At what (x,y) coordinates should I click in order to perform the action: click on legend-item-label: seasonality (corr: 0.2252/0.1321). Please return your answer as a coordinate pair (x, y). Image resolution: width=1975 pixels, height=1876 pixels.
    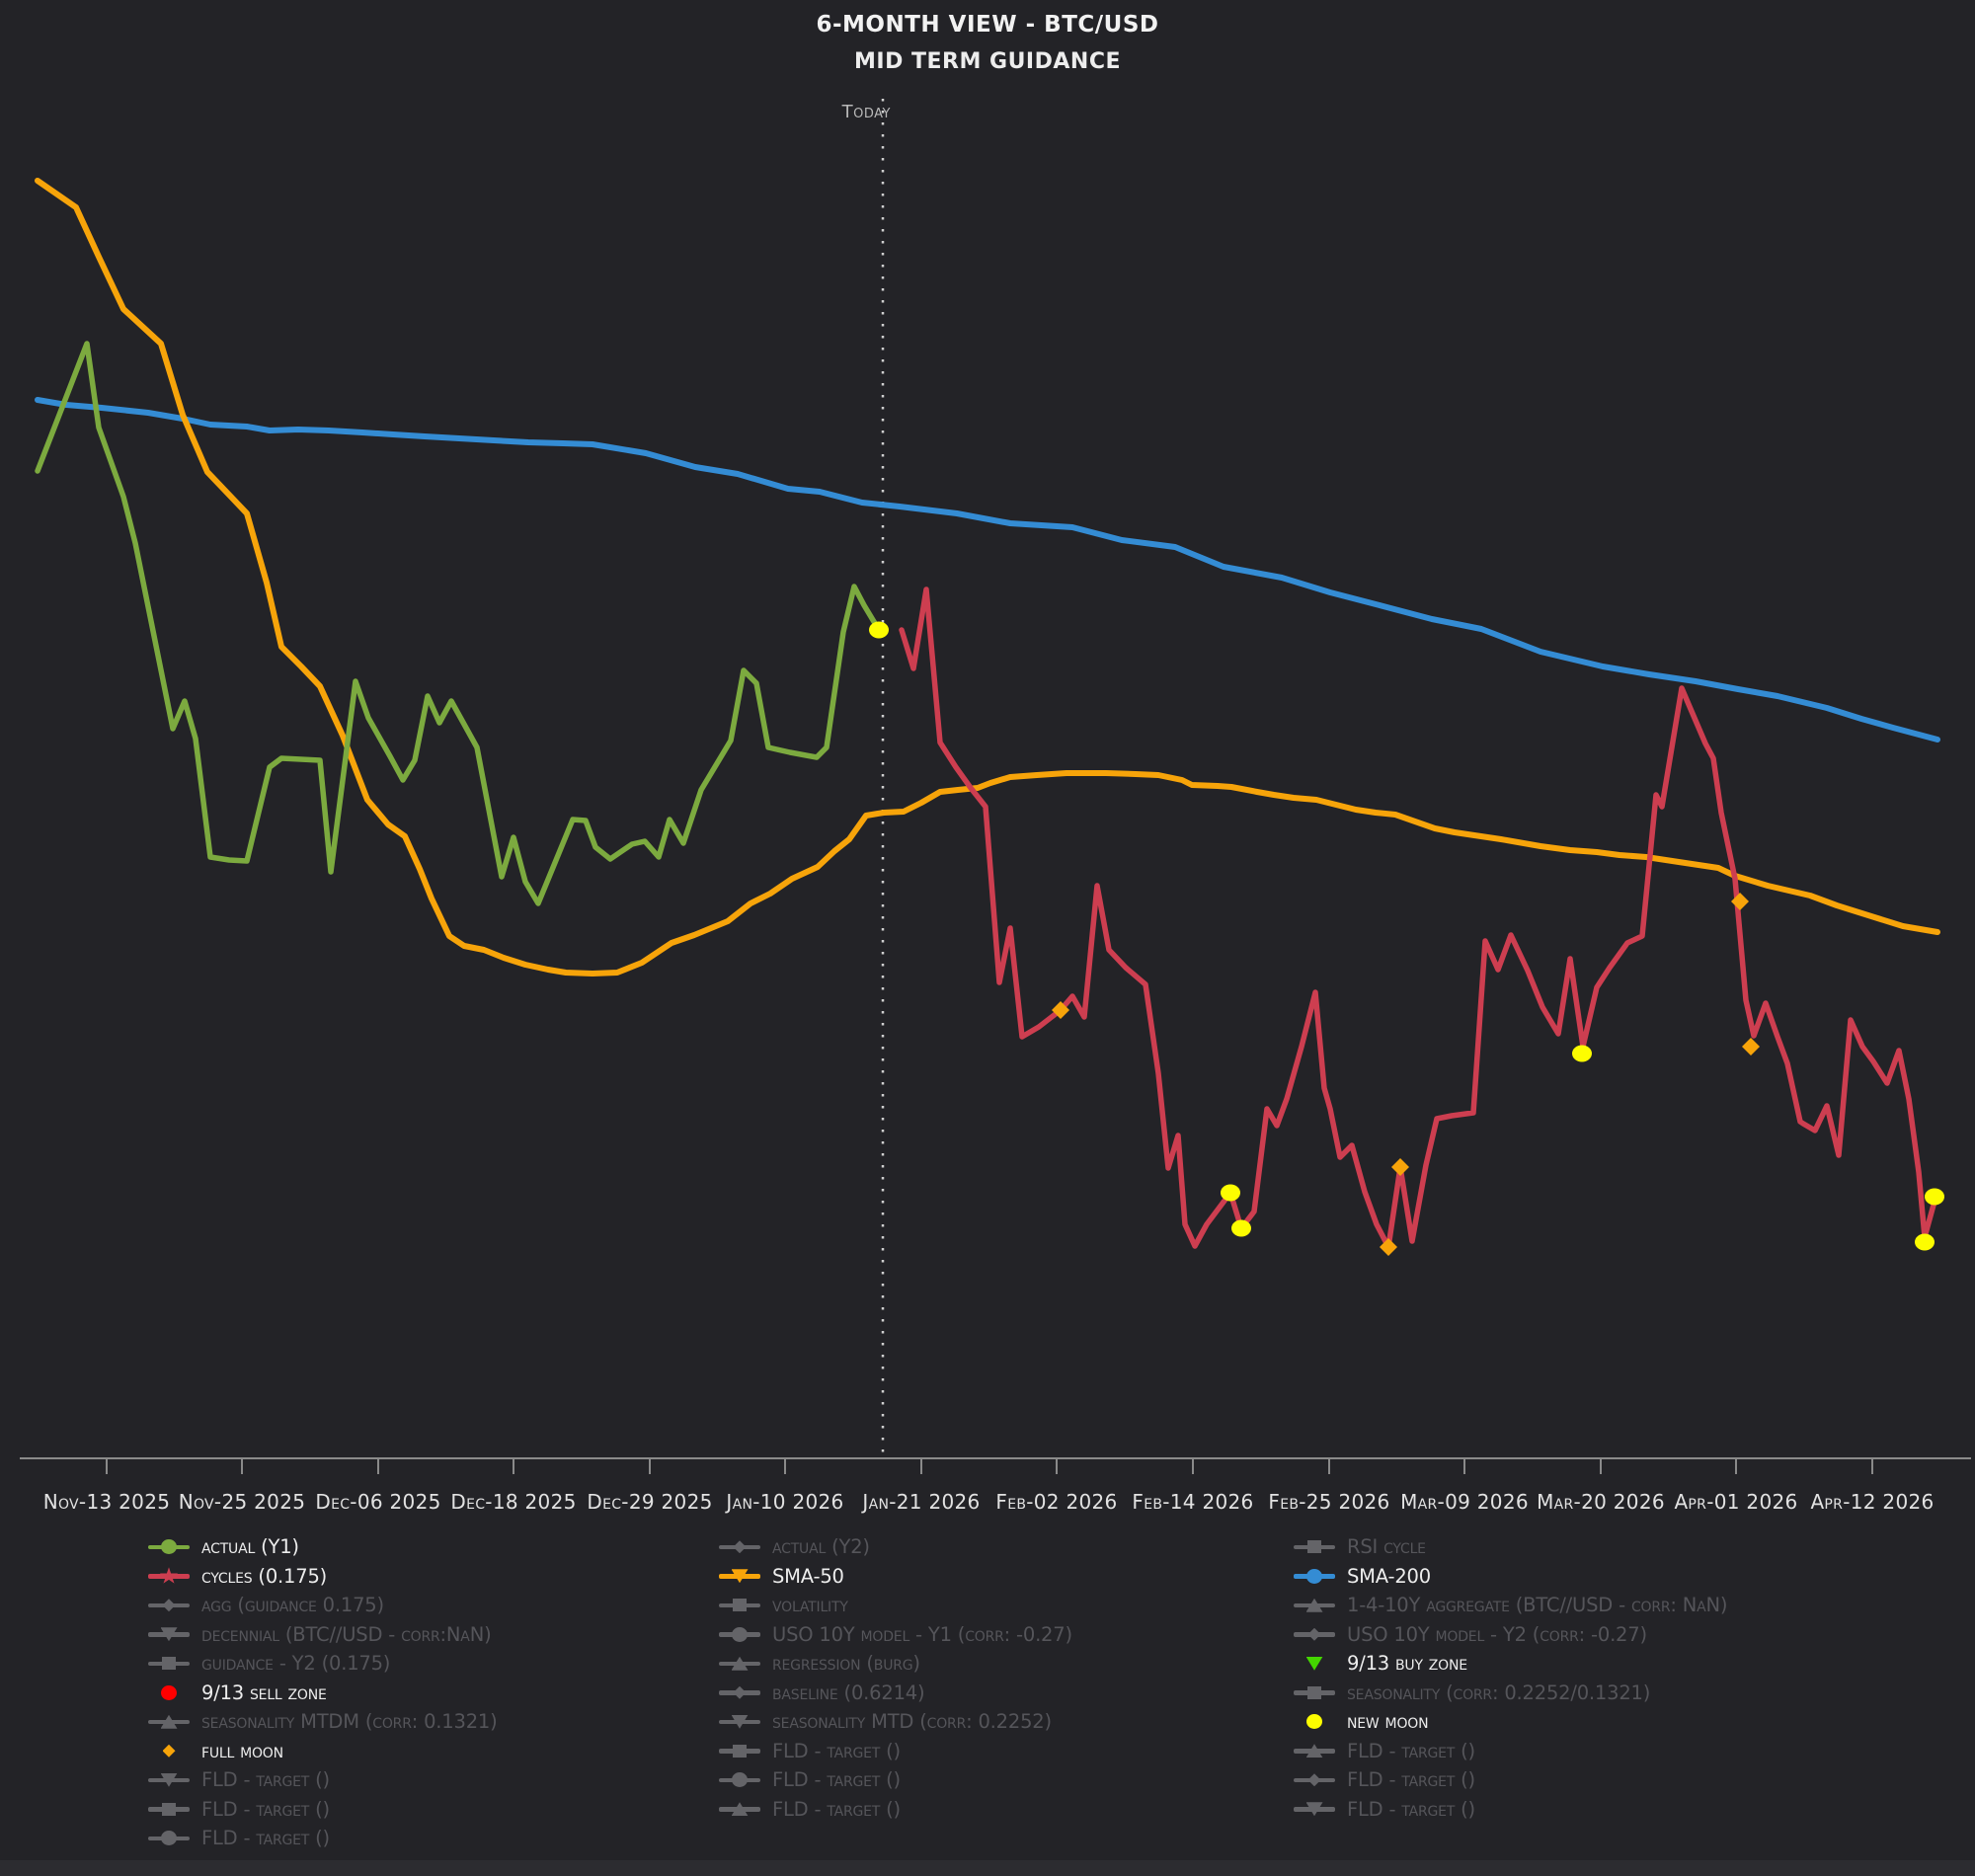
    Looking at the image, I should click on (1499, 1693).